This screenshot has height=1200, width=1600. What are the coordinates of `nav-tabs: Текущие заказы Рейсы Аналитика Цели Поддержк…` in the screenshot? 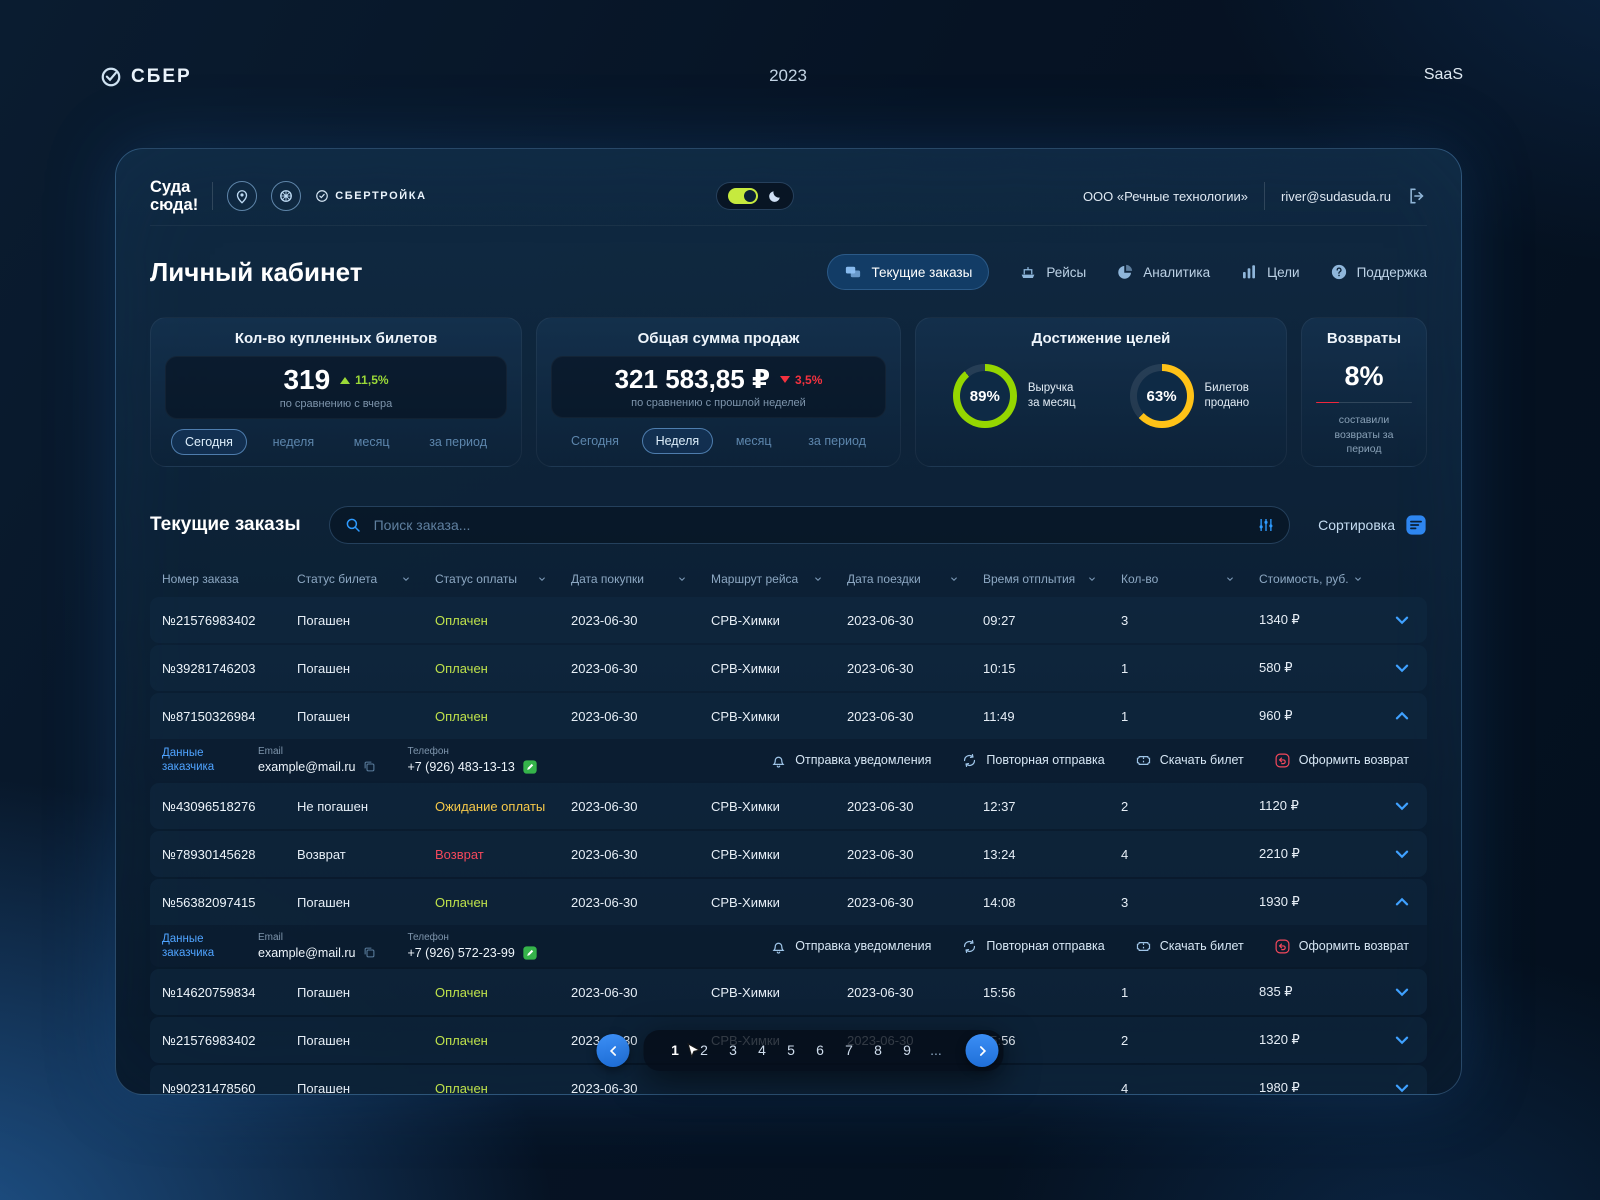 It's located at (1127, 272).